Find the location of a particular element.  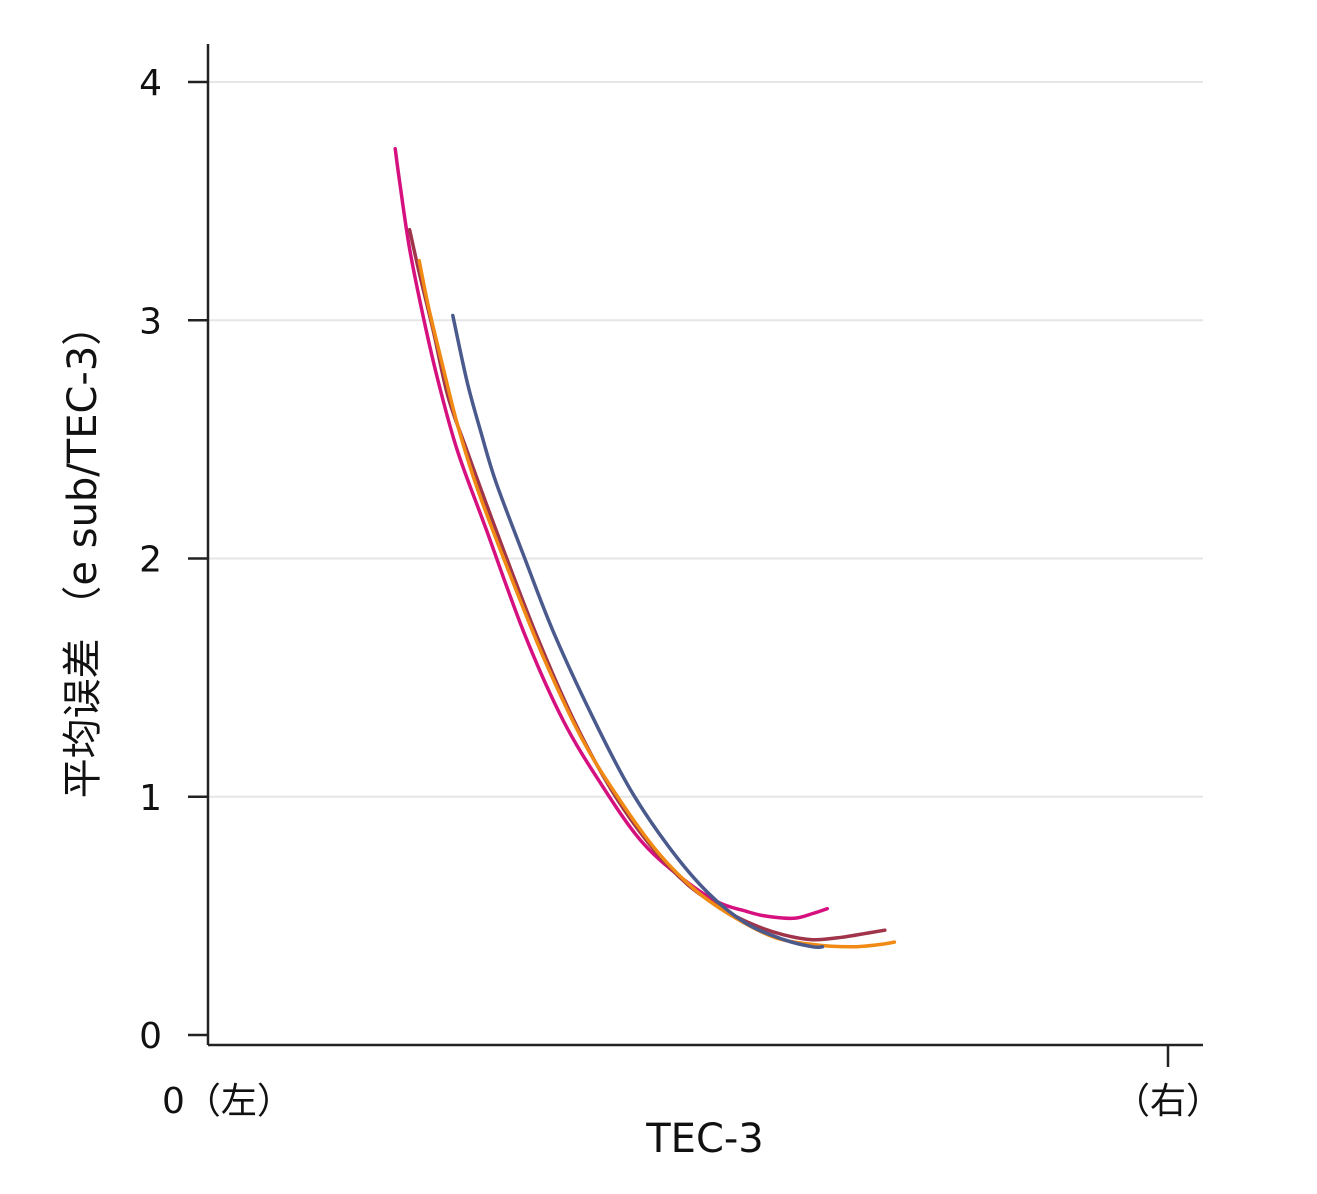

y-axis-ticks: 0 1 2 3 4 is located at coordinates (173, 560).